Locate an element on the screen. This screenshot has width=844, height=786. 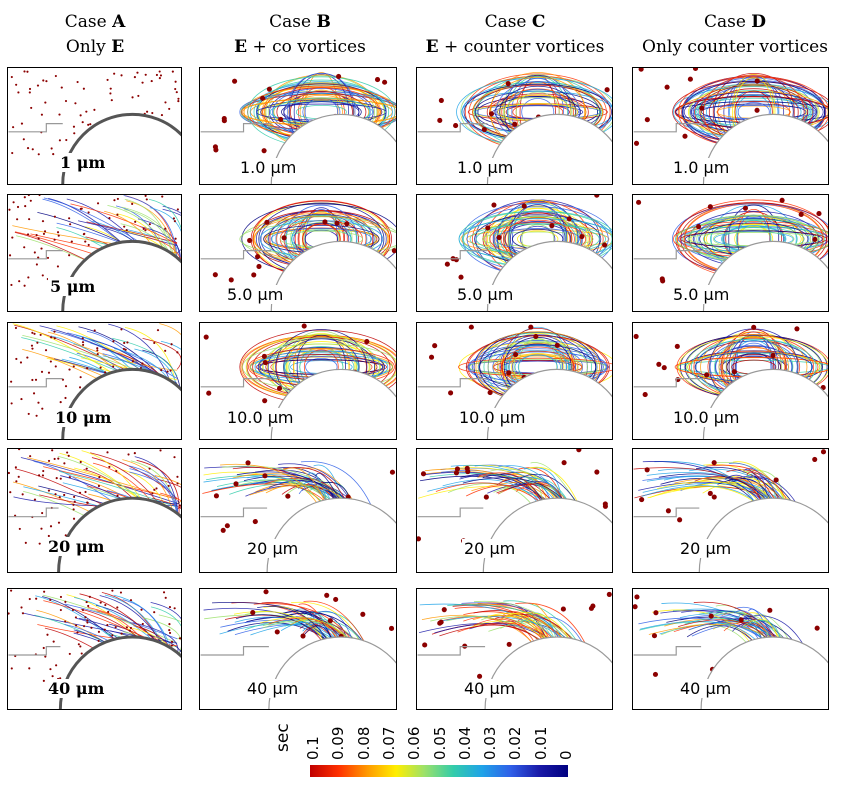
colorbar-tick-label: 0 is located at coordinates (566, 755).